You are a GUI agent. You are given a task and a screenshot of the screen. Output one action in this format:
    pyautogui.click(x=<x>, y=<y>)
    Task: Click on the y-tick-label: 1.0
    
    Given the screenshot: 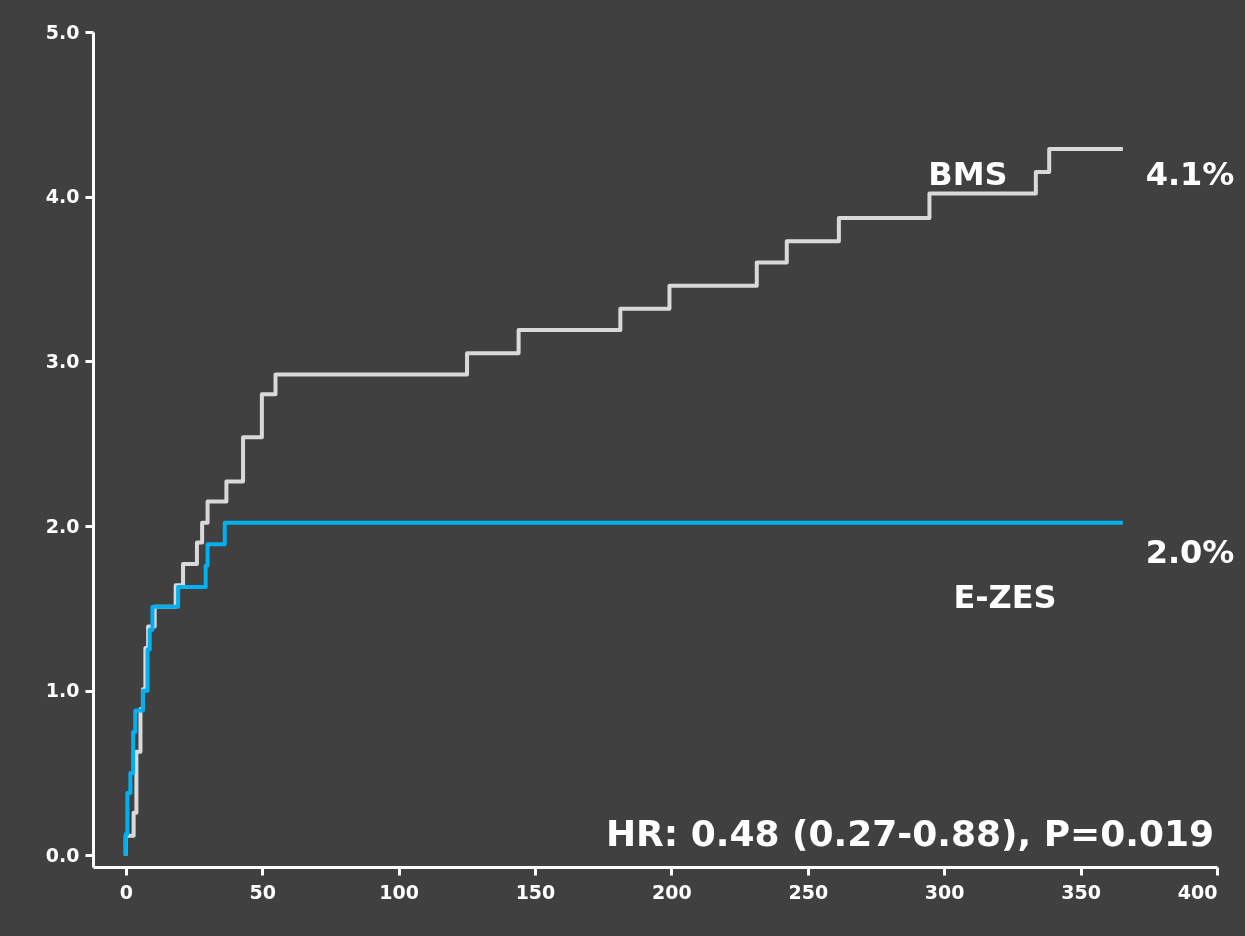 What is the action you would take?
    pyautogui.click(x=62, y=690)
    